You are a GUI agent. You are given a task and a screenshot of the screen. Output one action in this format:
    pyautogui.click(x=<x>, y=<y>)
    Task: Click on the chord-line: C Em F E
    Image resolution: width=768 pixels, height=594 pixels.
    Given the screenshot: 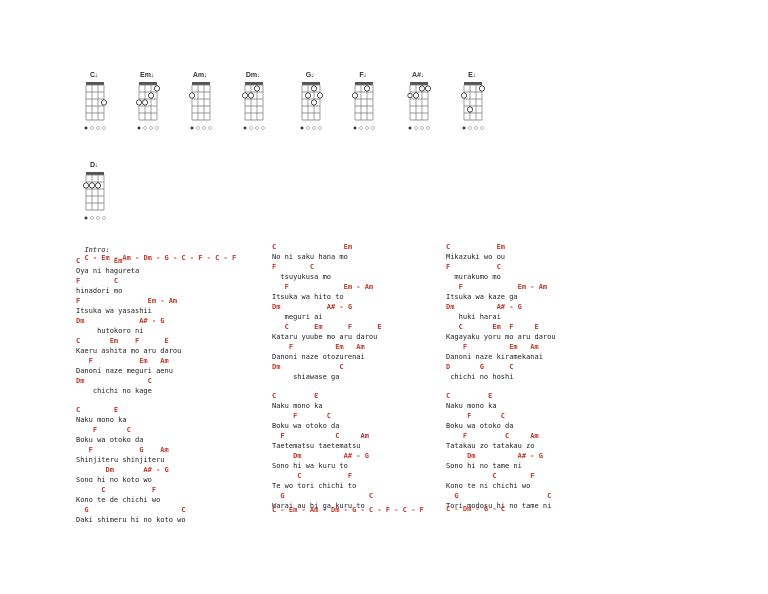 What is the action you would take?
    pyautogui.click(x=122, y=341)
    